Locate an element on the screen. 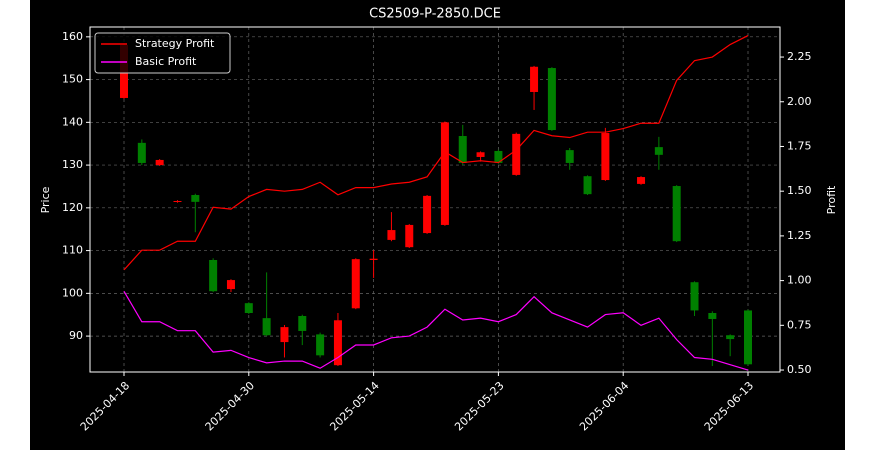 Image resolution: width=878 pixels, height=450 pixels. legend-label: Basic Profit is located at coordinates (166, 61).